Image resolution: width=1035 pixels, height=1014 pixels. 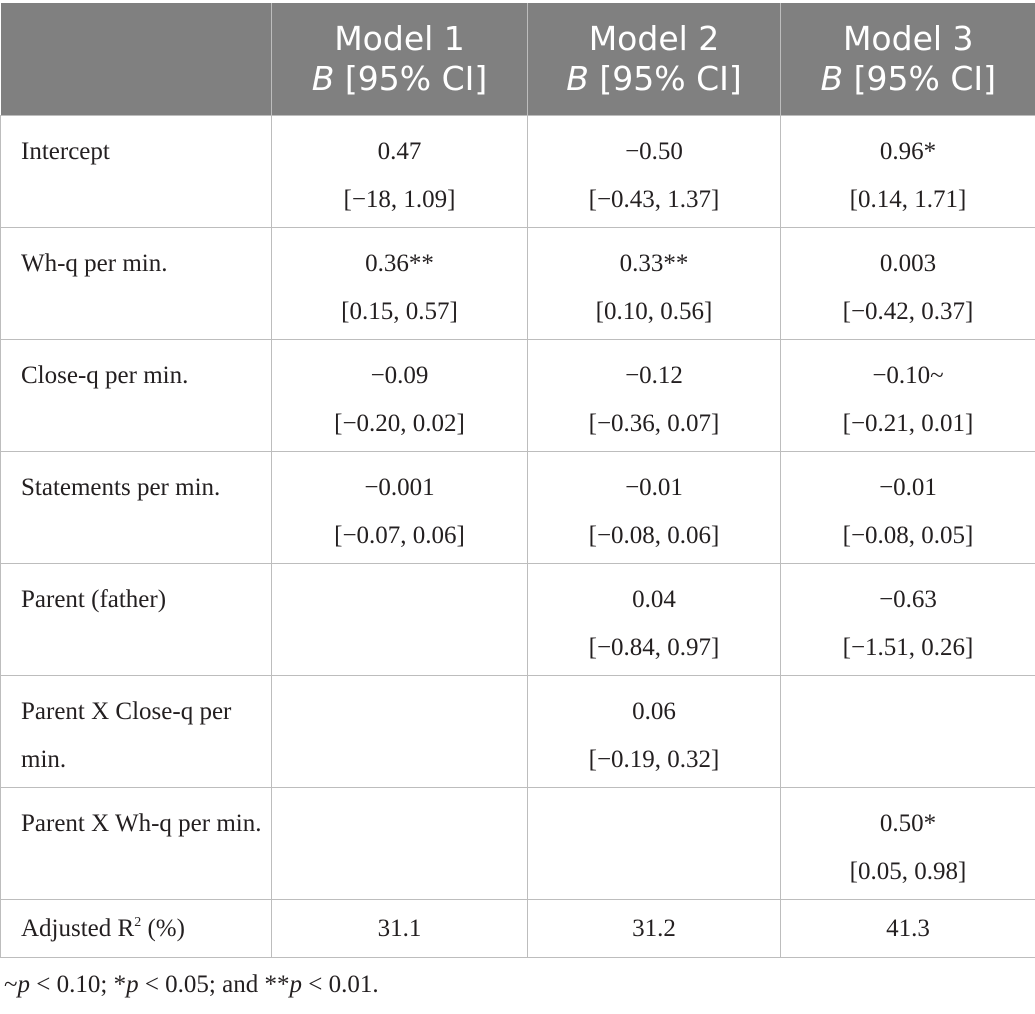 What do you see at coordinates (340, 984) in the screenshot?
I see `footnote-text: < 0.01.` at bounding box center [340, 984].